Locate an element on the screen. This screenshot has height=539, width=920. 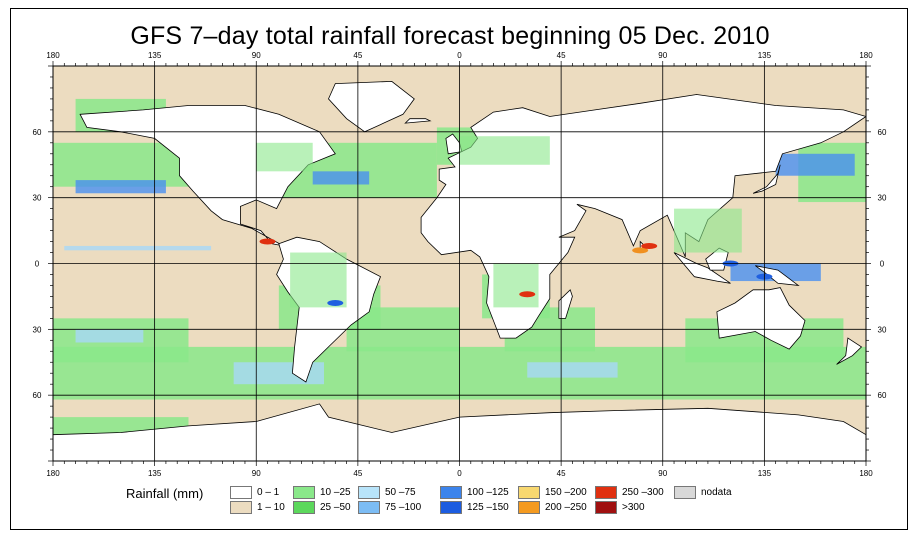
land-rain-congo is located at coordinates (516, 285).